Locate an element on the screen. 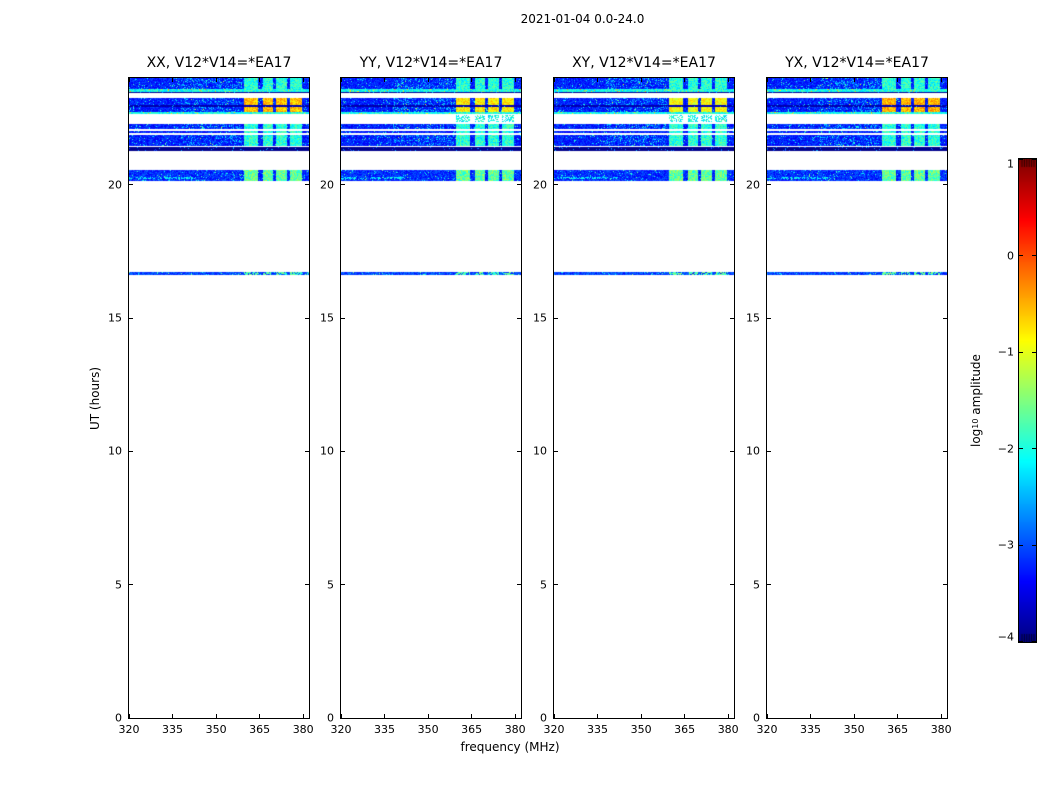 This screenshot has height=800, width=1050. colorbar-tick-label: −2 is located at coordinates (1005, 449).